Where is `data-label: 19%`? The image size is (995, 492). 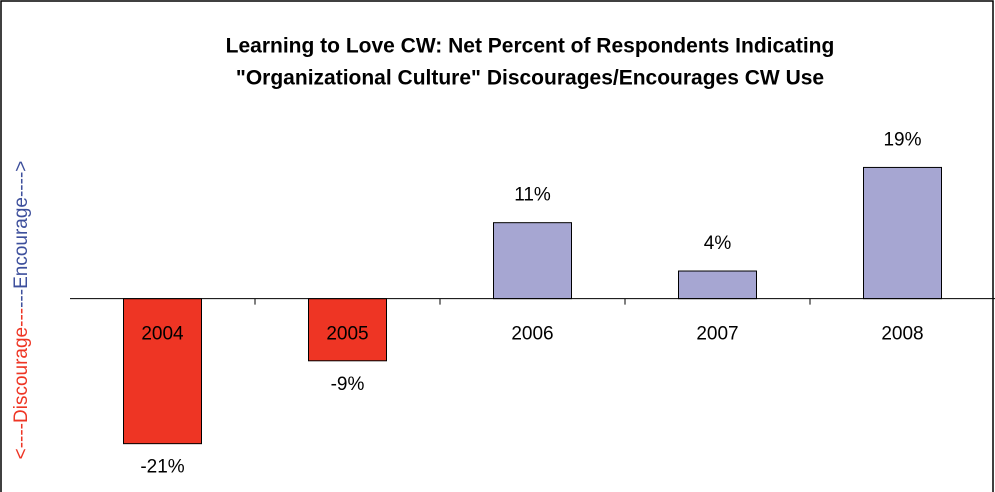 data-label: 19% is located at coordinates (902, 139).